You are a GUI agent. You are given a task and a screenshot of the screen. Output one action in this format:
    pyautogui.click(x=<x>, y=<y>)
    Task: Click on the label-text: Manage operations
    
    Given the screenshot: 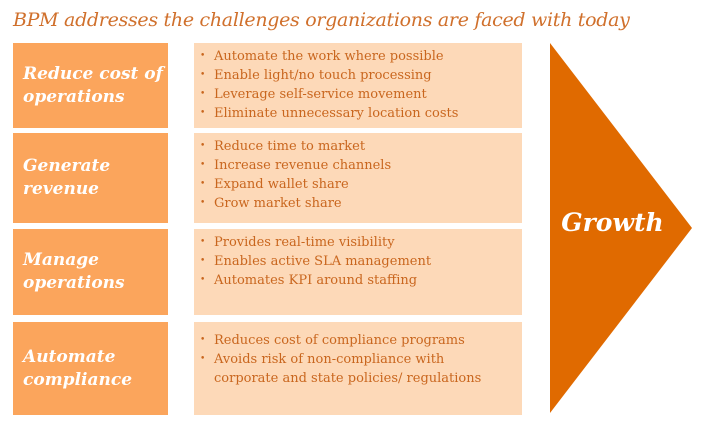 What is the action you would take?
    pyautogui.click(x=74, y=271)
    